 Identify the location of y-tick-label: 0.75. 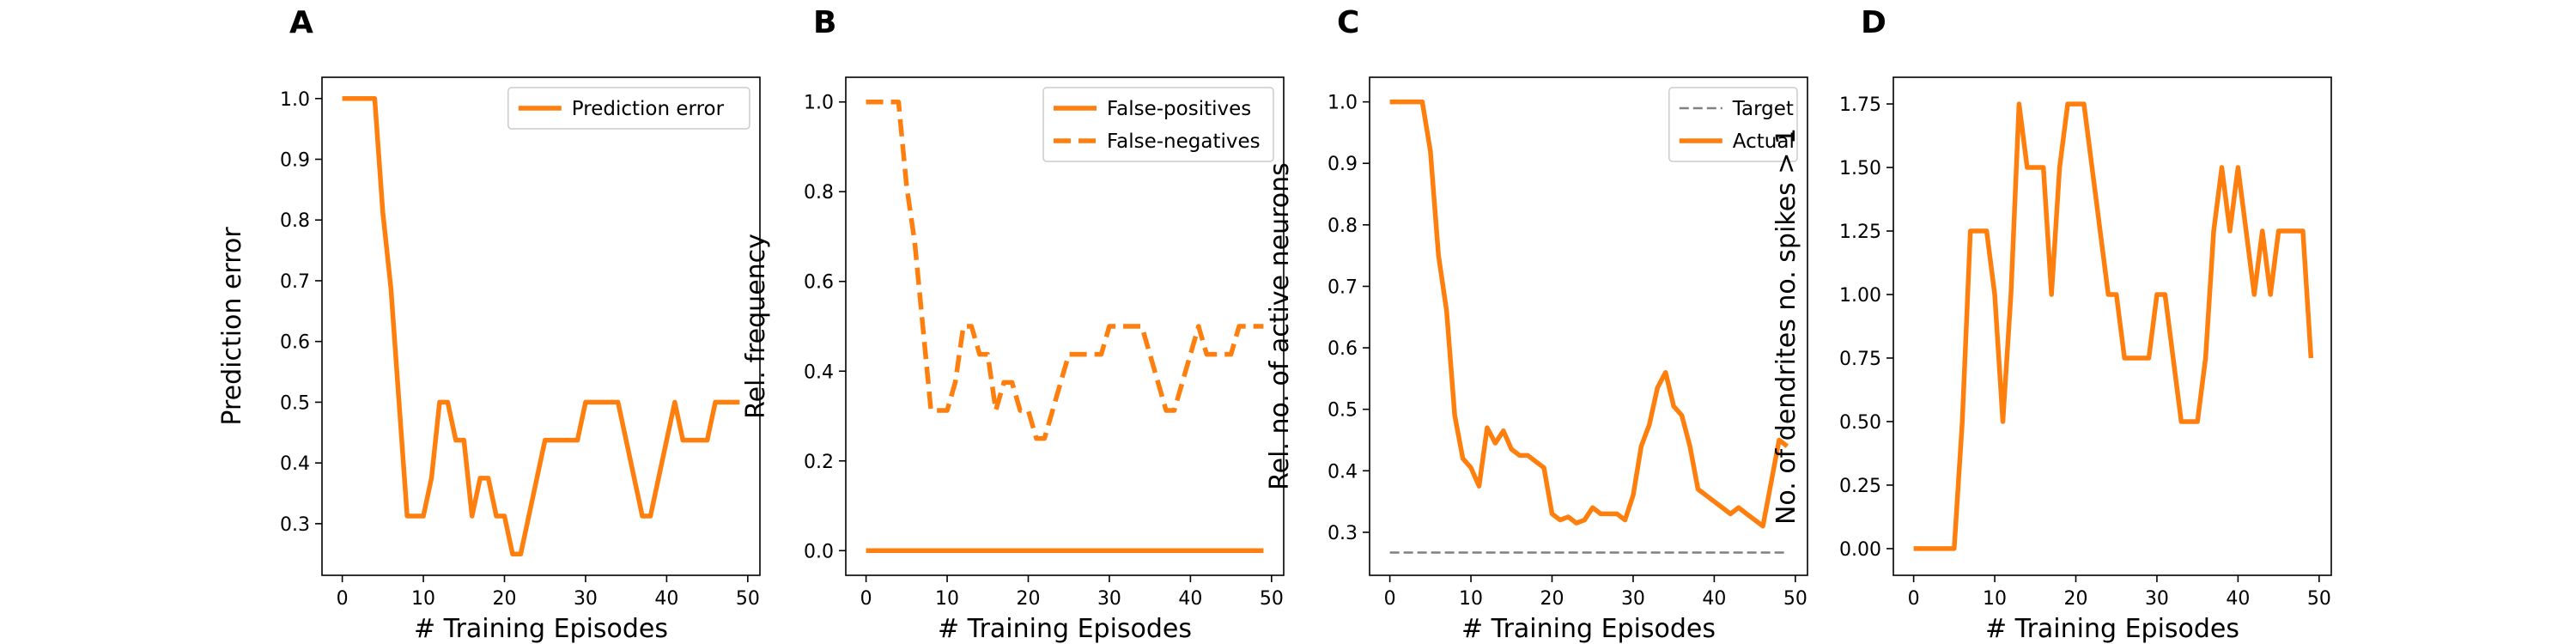
(1860, 359).